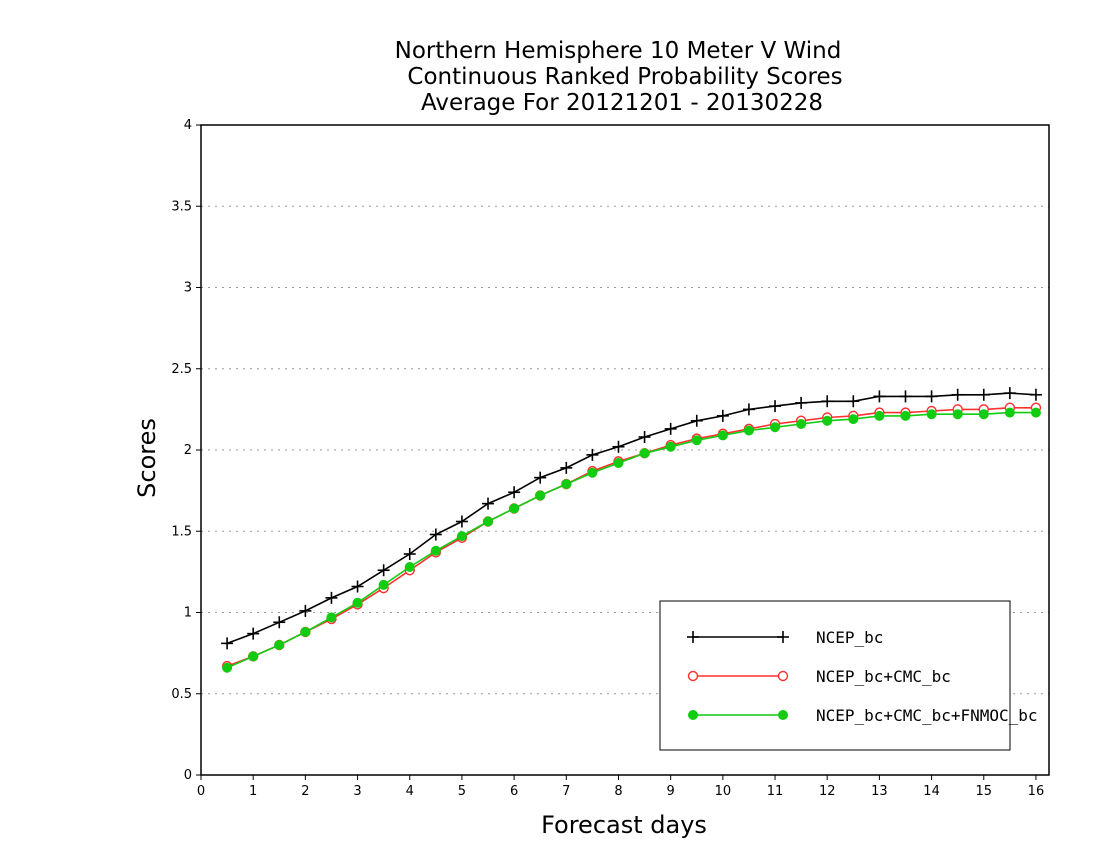 This screenshot has height=850, width=1100. Describe the element at coordinates (188, 450) in the screenshot. I see `y-tick-label: 2` at that location.